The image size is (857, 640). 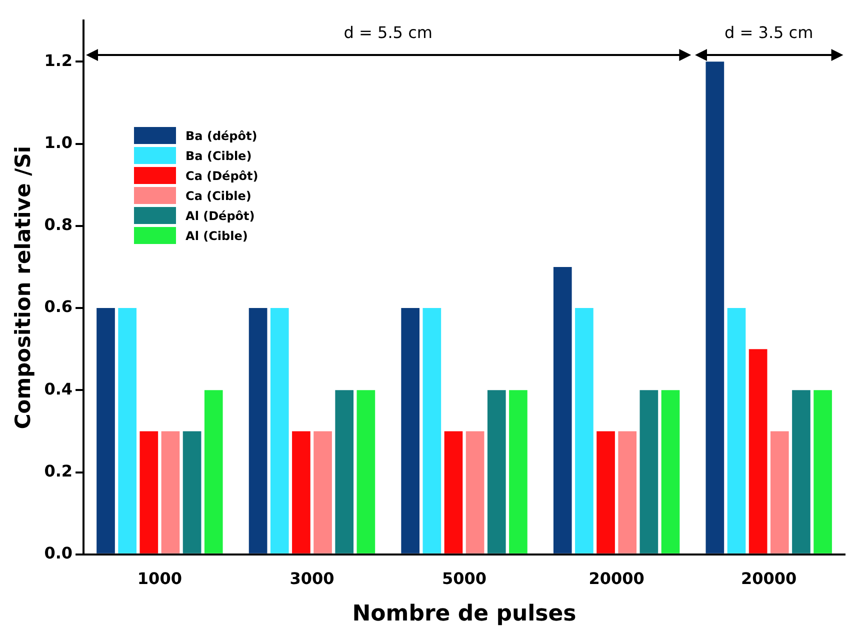 What do you see at coordinates (58, 224) in the screenshot?
I see `y-tick-label: 0.8` at bounding box center [58, 224].